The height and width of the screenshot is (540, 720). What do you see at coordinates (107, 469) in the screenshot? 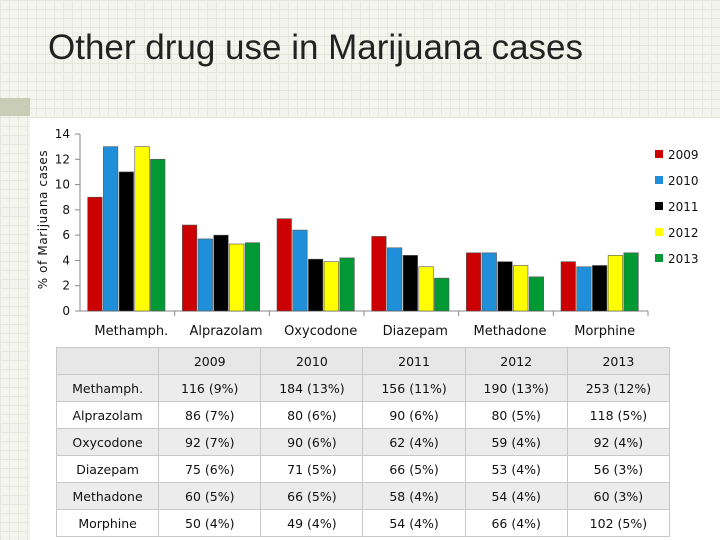
I see `row-label: Diazepam` at bounding box center [107, 469].